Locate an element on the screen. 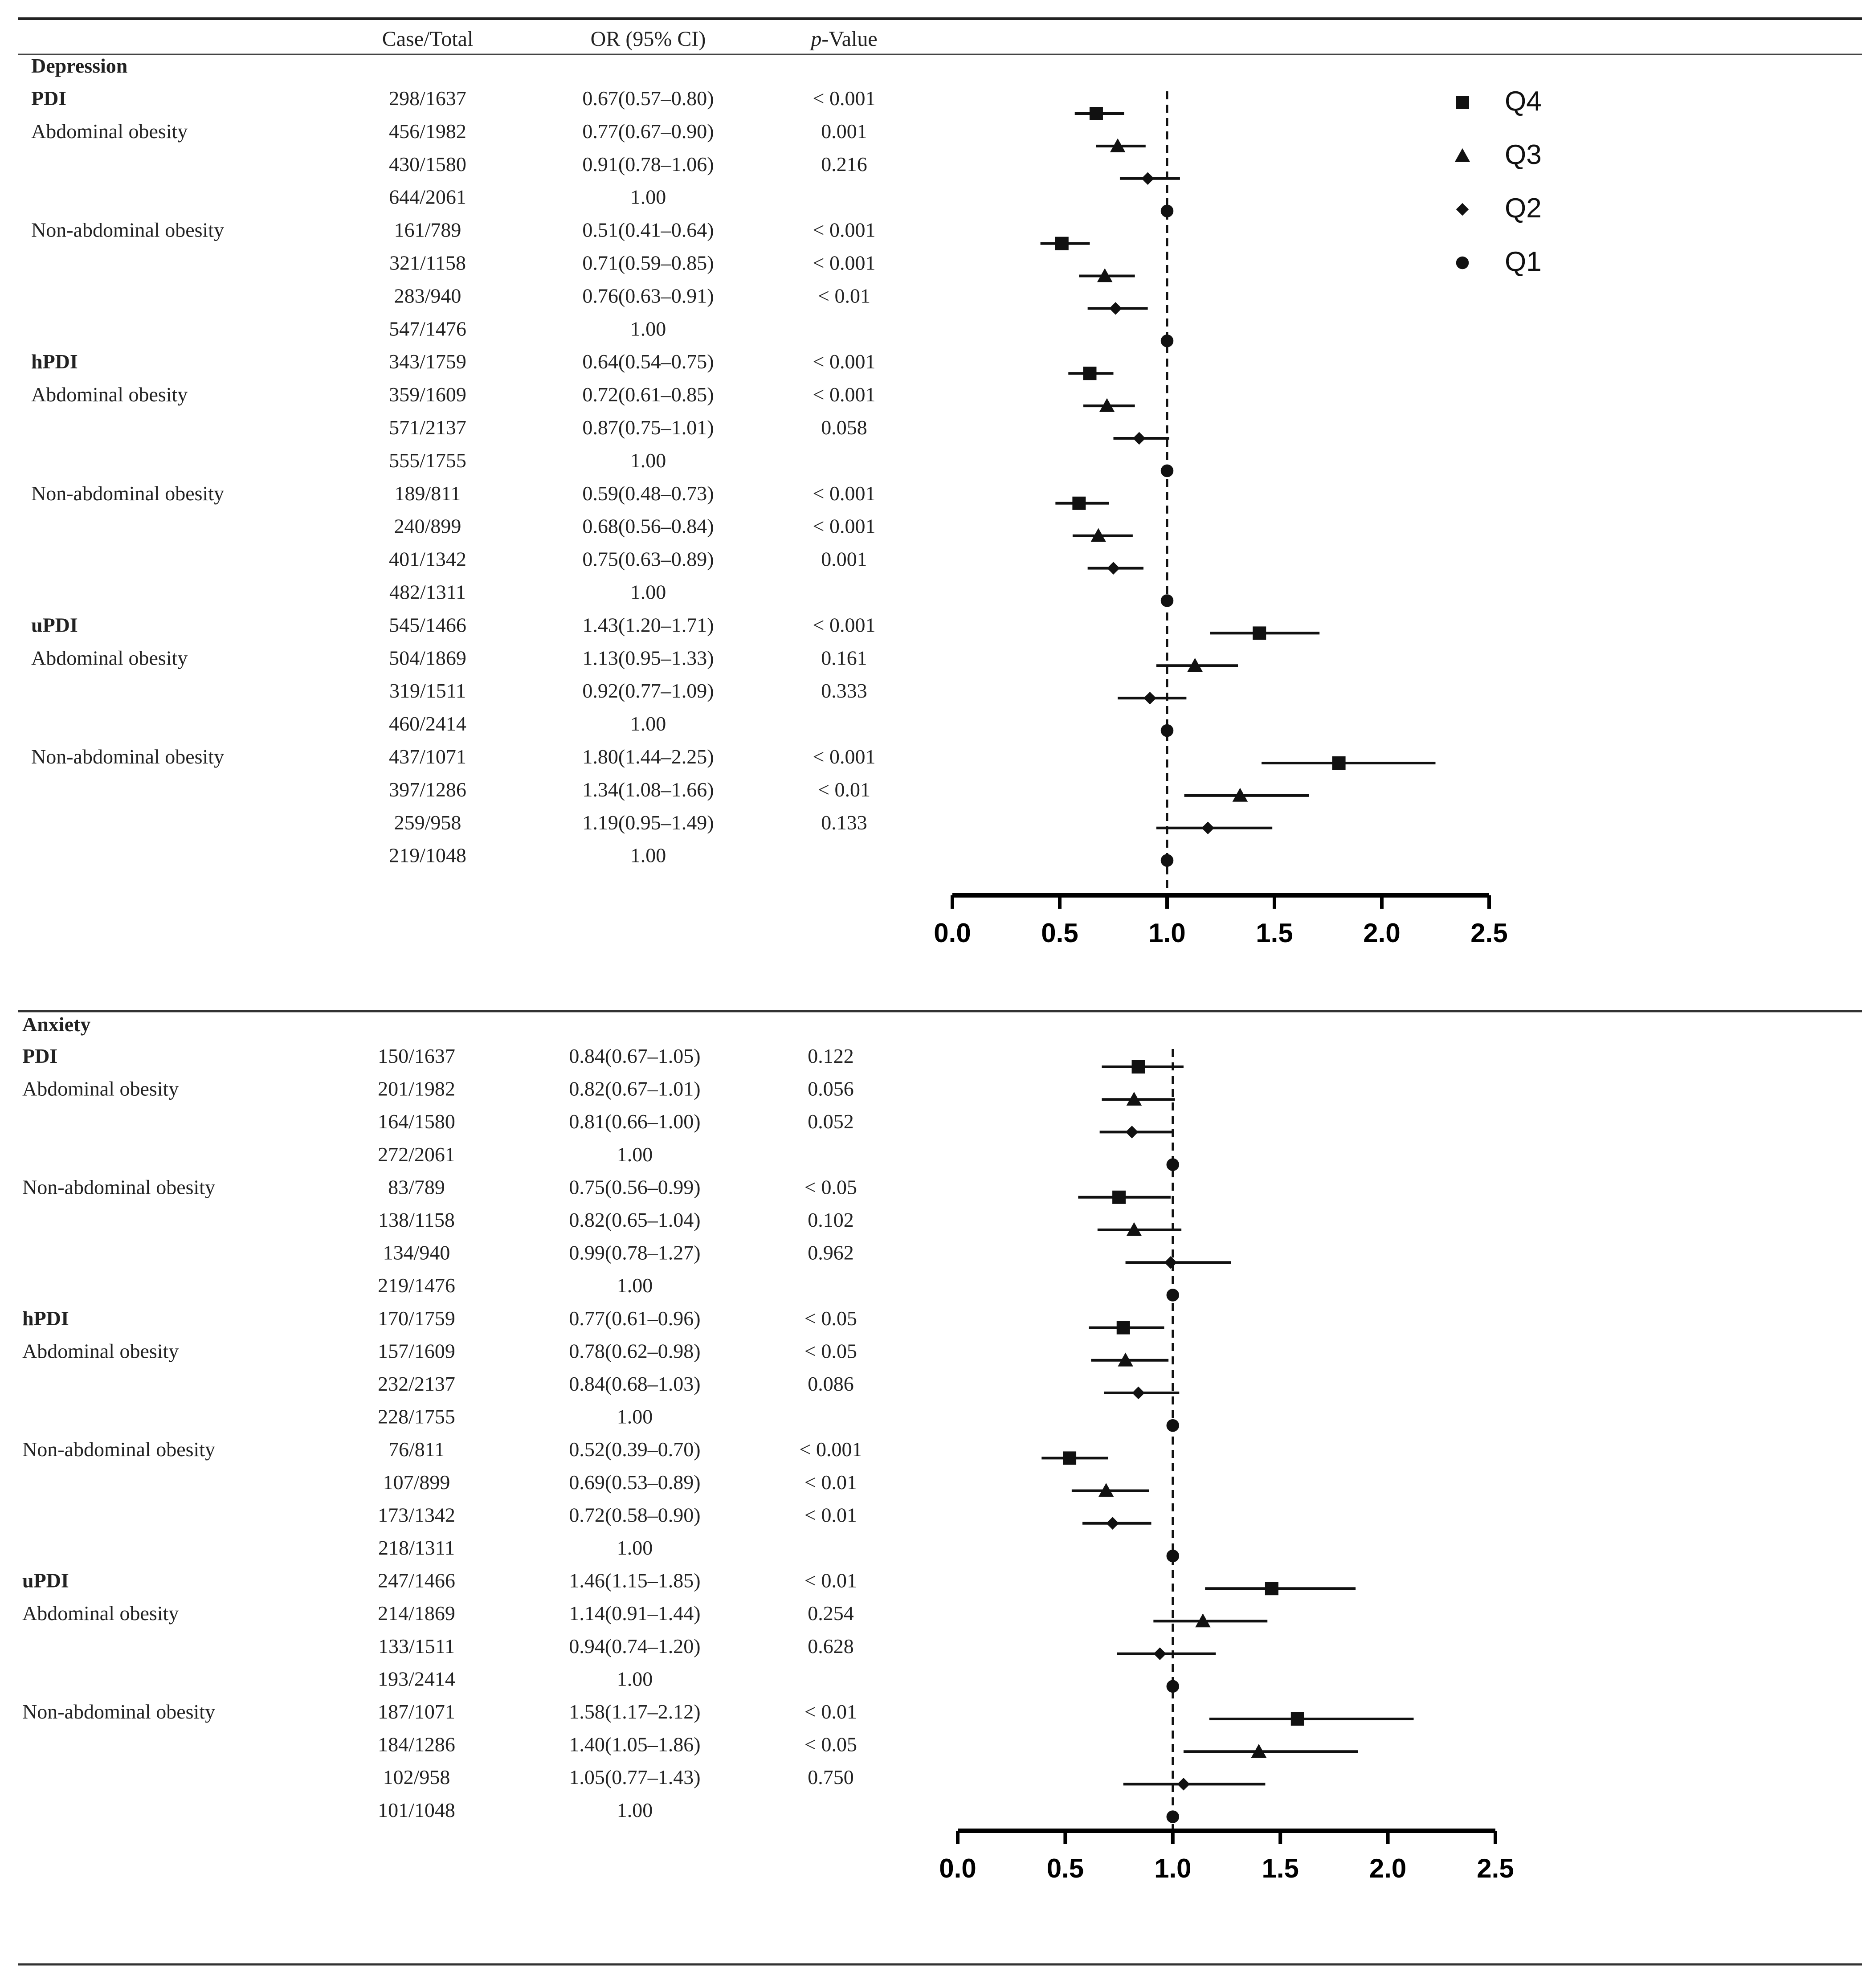  table-row: 482/1311 1.00 is located at coordinates (527, 592).